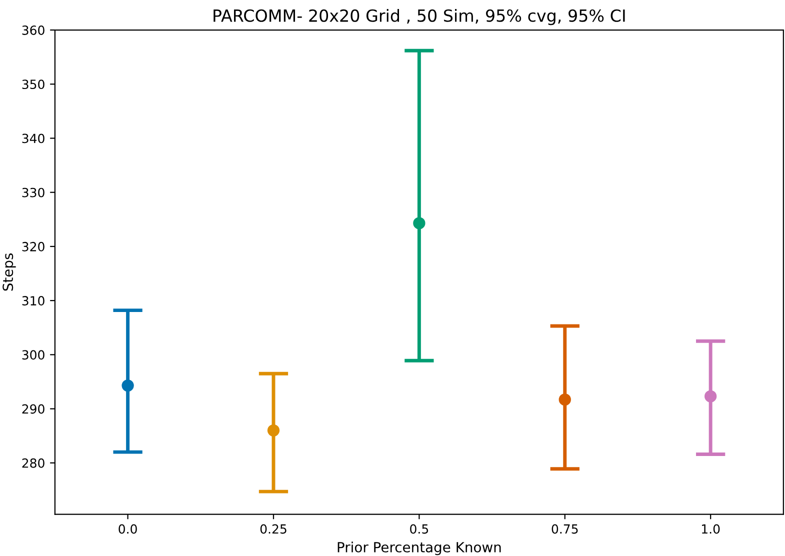  Describe the element at coordinates (33, 301) in the screenshot. I see `y-tick-label: 310` at that location.